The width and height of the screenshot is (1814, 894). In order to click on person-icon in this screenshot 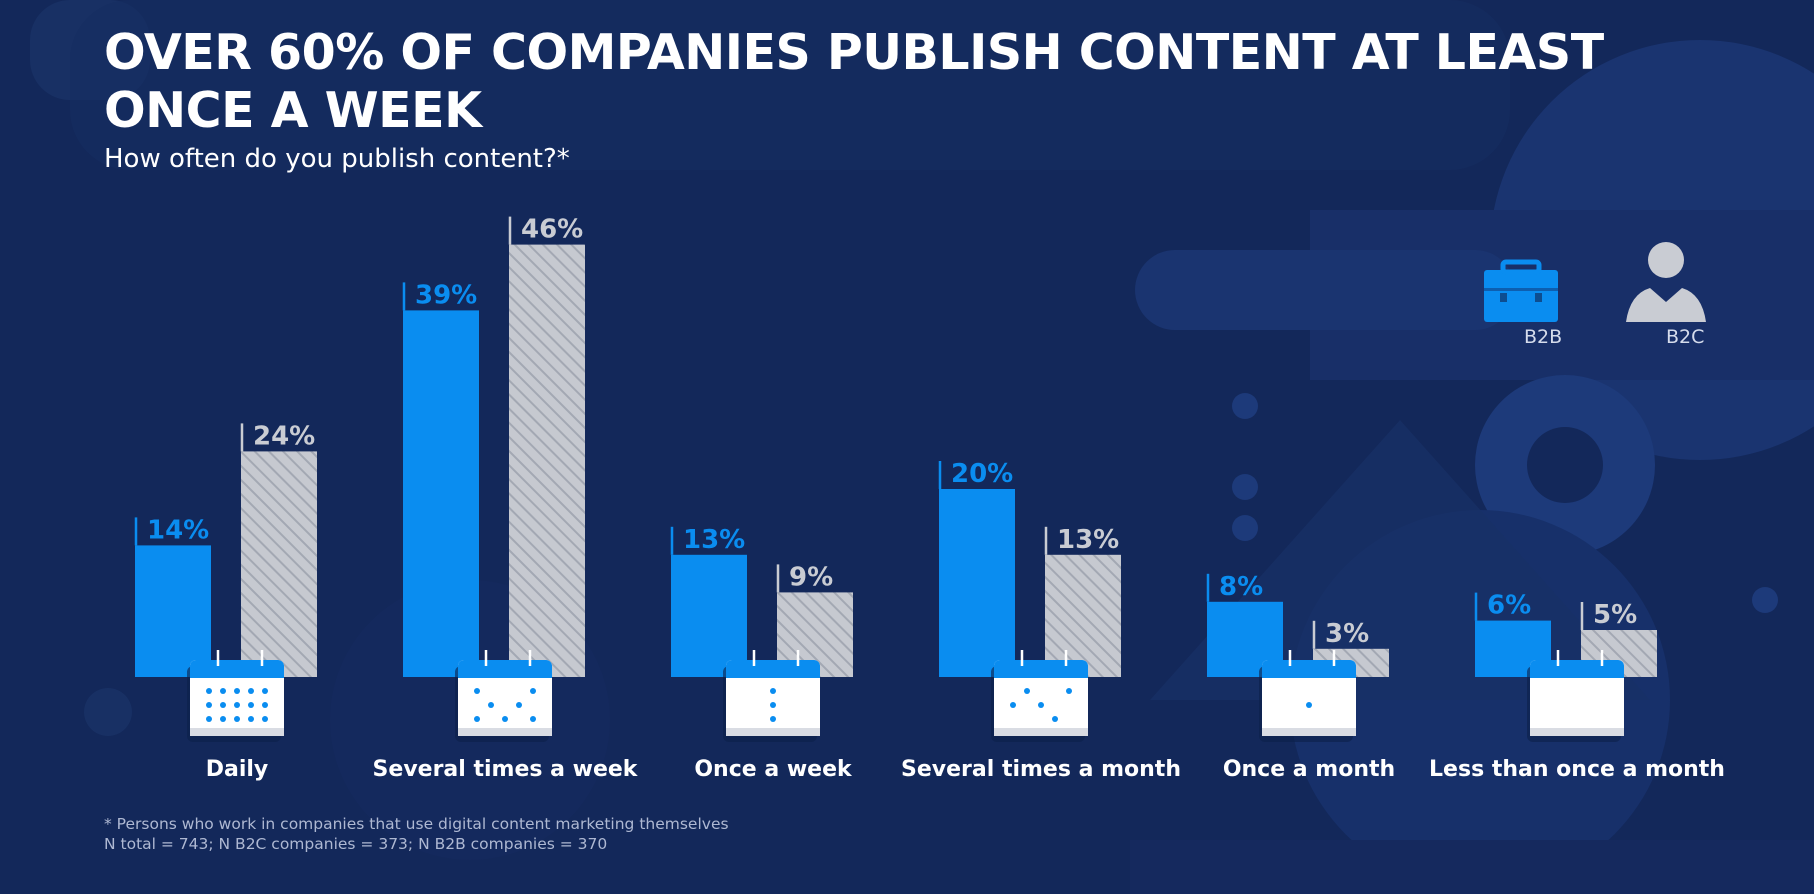, I will do `click(1666, 282)`.